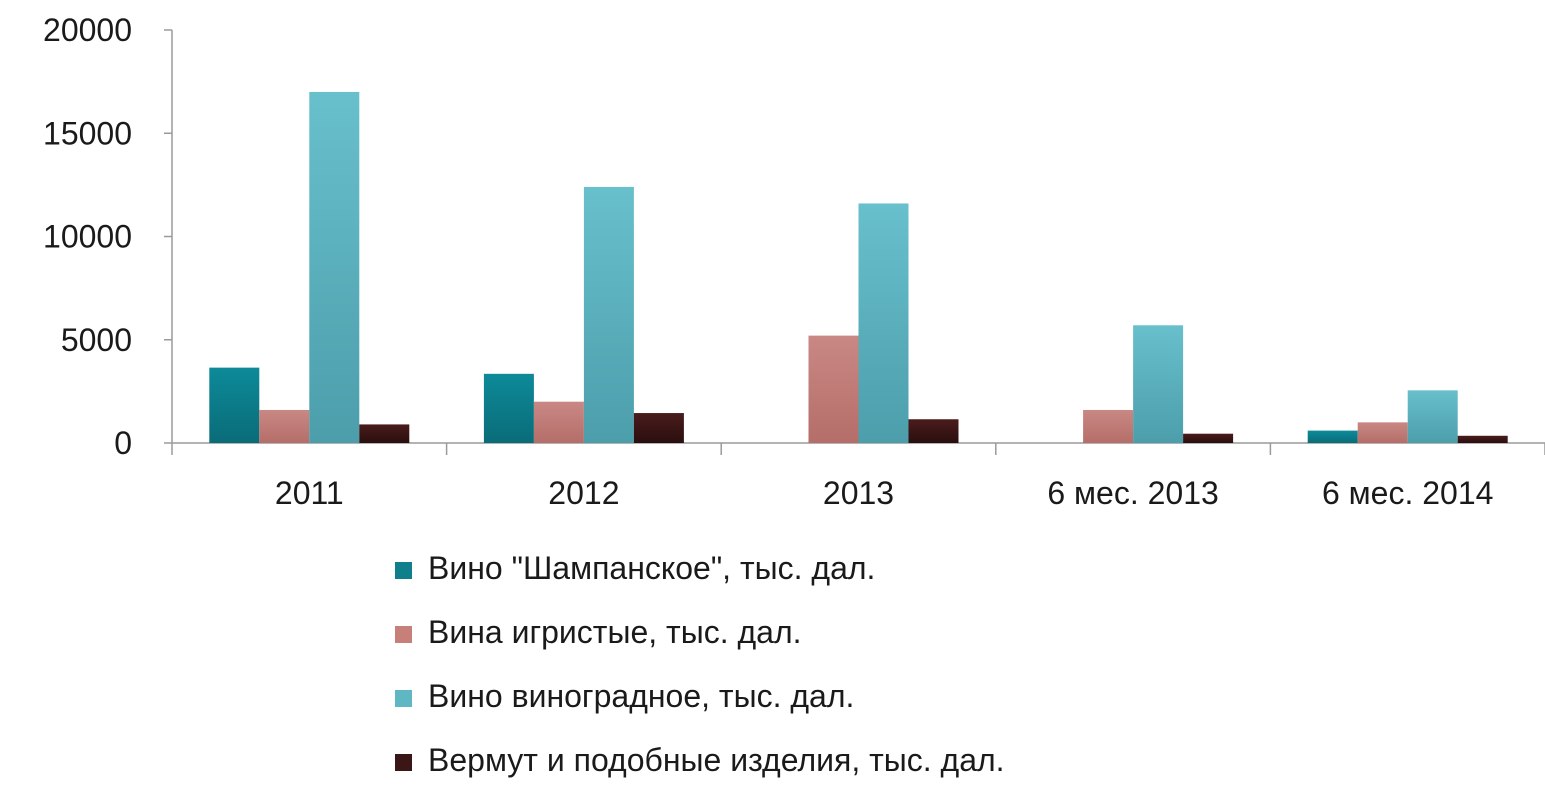 This screenshot has width=1545, height=788. What do you see at coordinates (87, 30) in the screenshot?
I see `y-tick-label: 20000` at bounding box center [87, 30].